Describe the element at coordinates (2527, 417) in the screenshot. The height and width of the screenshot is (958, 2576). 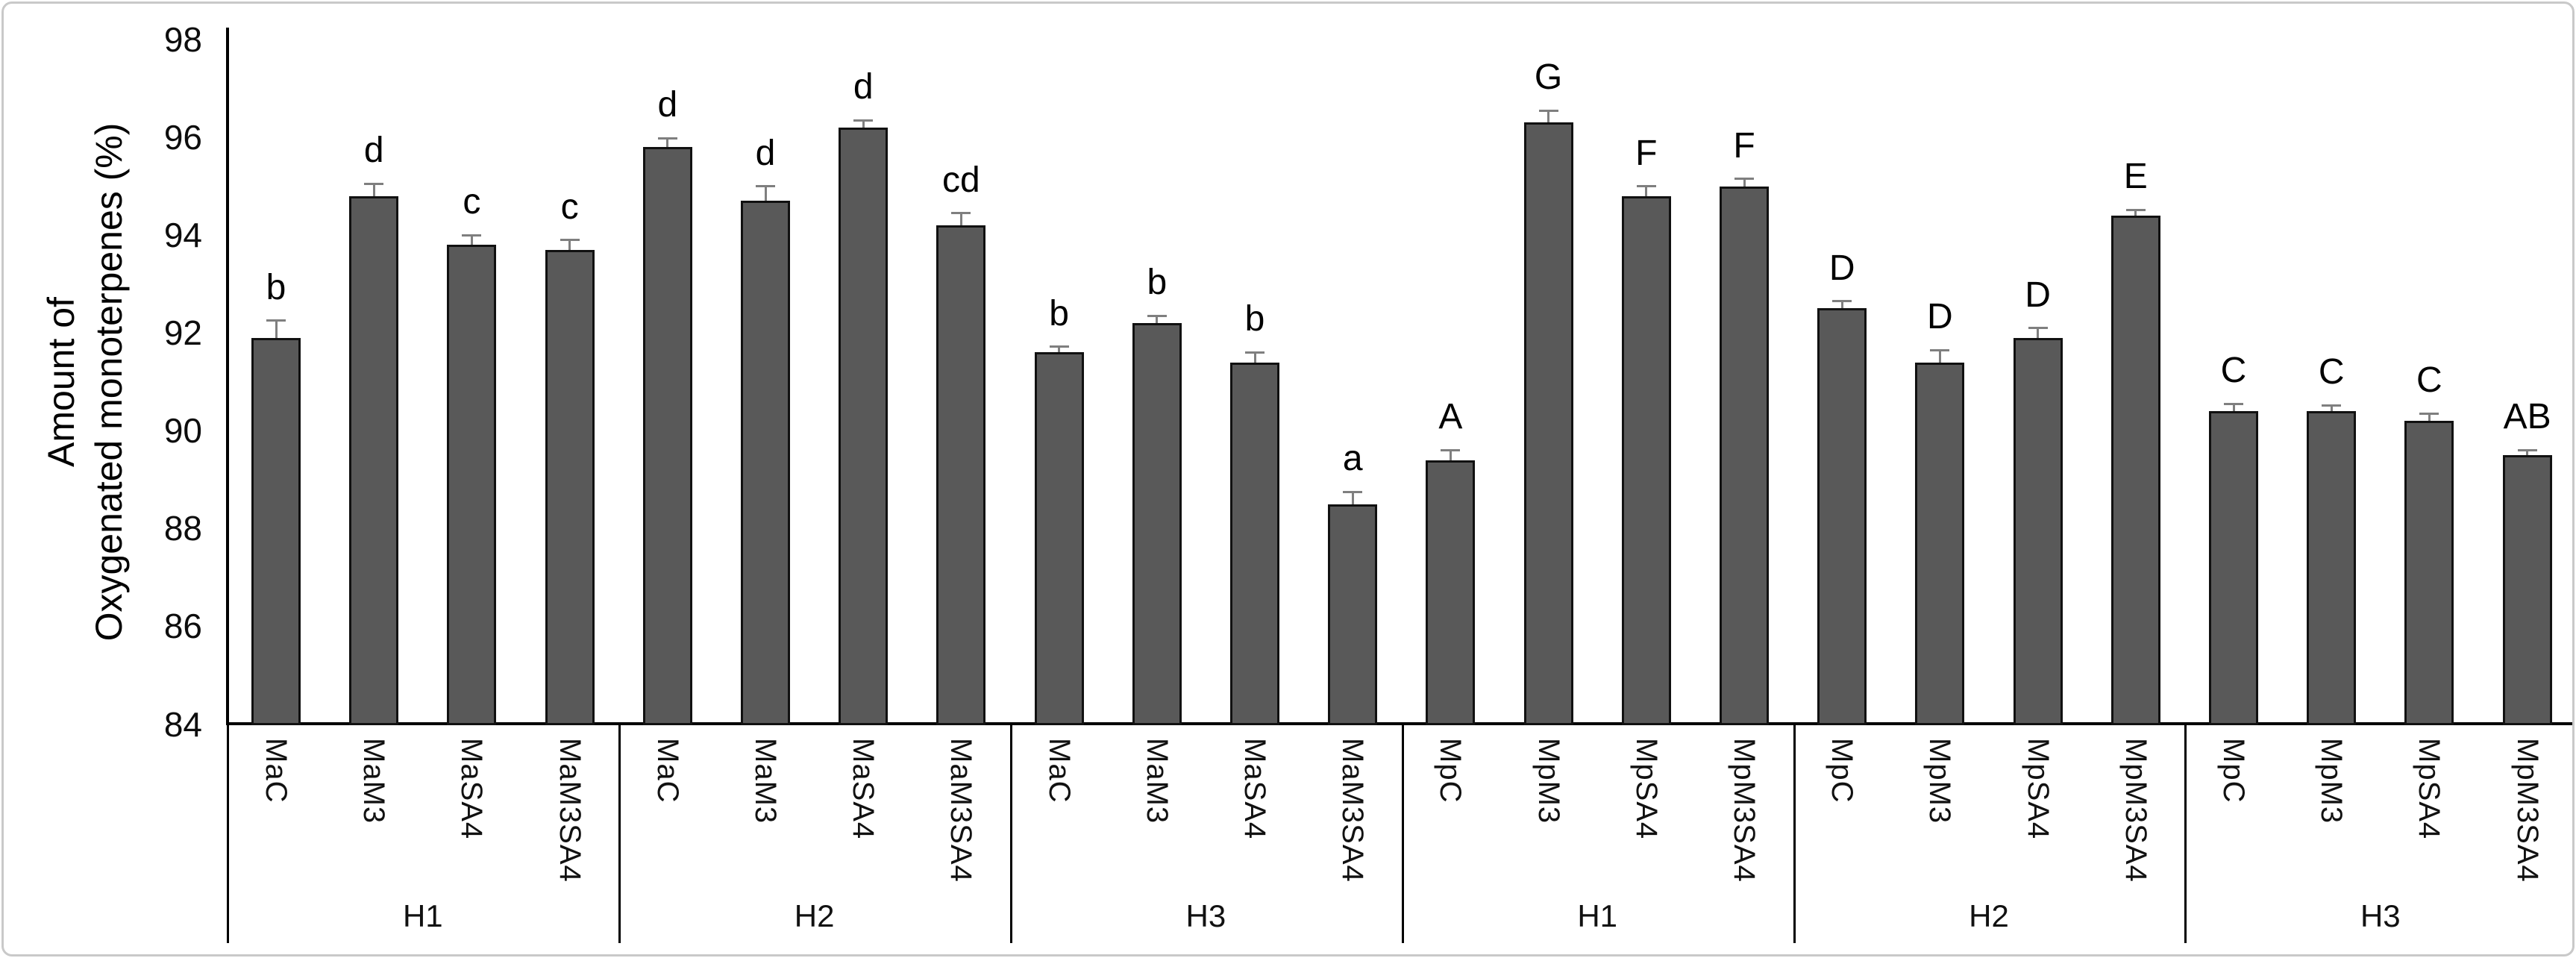
I see `significance-letter: AB` at that location.